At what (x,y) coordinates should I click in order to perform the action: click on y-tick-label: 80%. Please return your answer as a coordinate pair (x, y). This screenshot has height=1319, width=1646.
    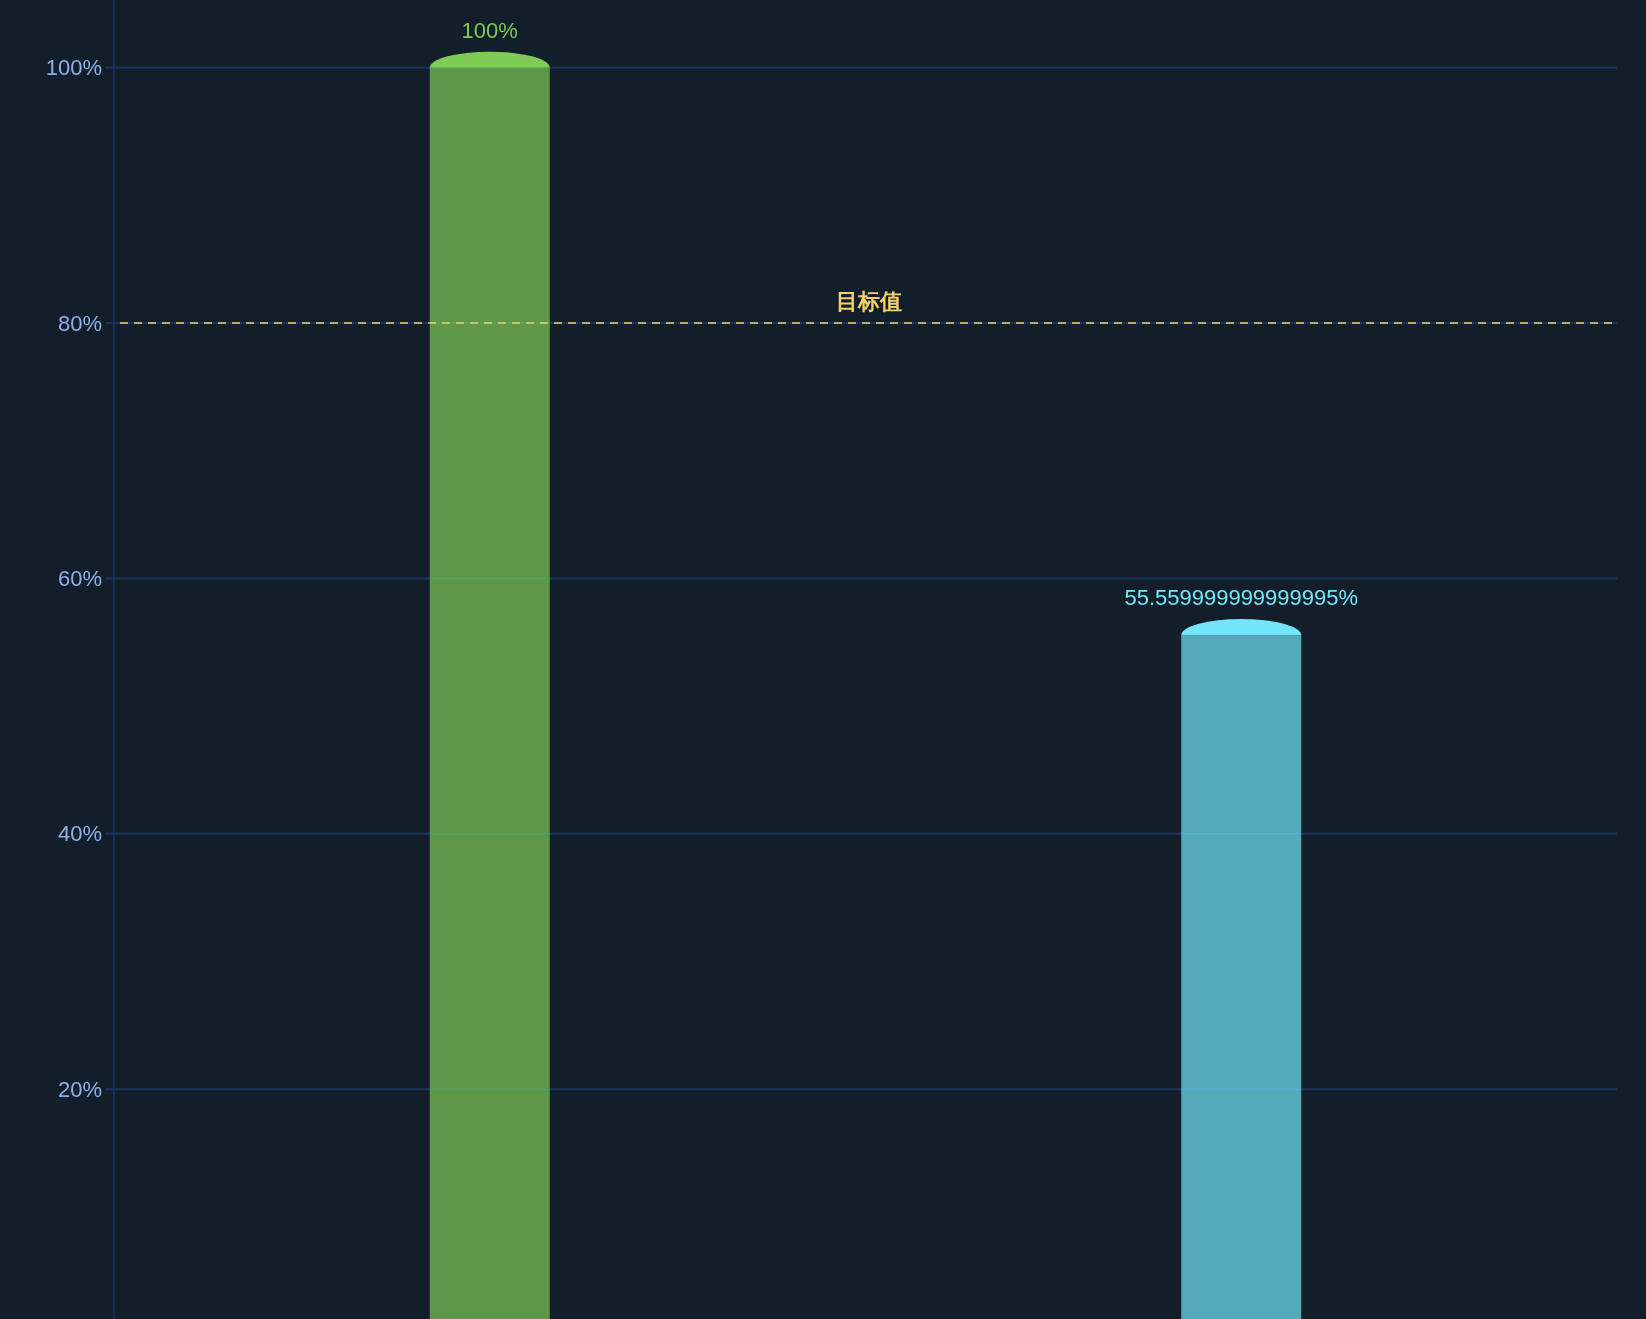
    Looking at the image, I should click on (79, 323).